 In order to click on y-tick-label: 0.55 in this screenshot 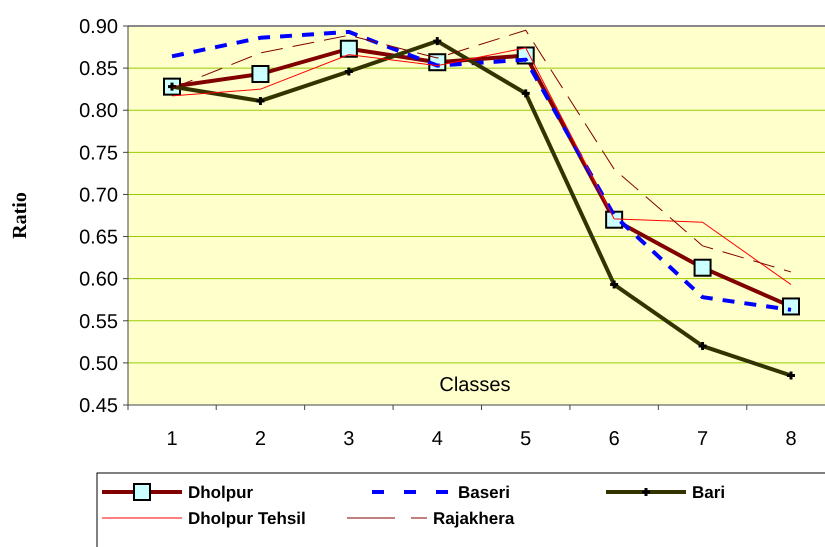, I will do `click(98, 321)`.